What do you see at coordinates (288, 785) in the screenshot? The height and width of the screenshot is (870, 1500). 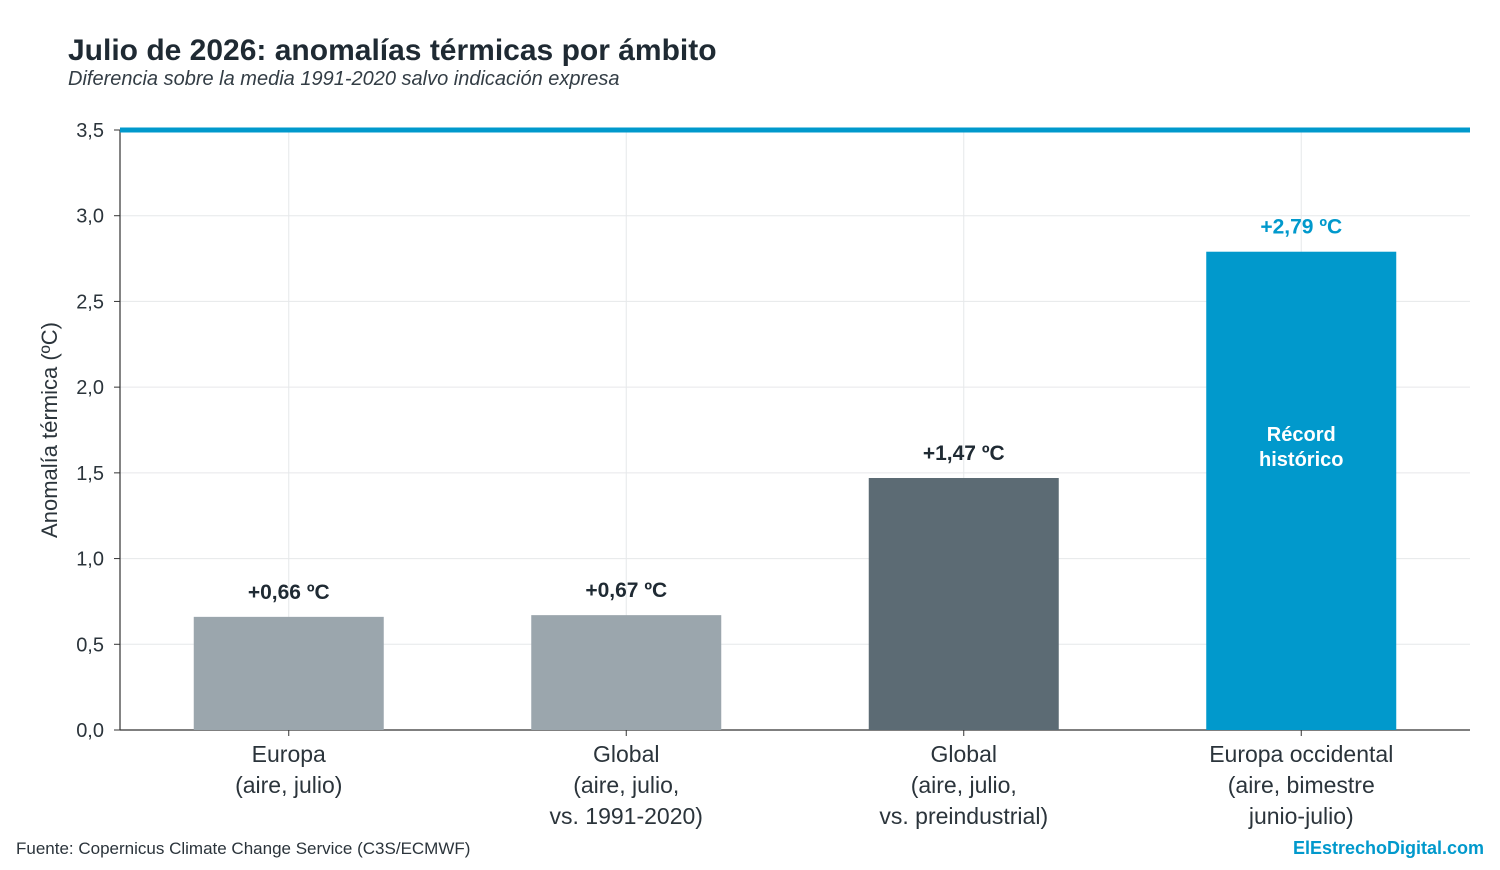 I see `category-label: (aire, julio)` at bounding box center [288, 785].